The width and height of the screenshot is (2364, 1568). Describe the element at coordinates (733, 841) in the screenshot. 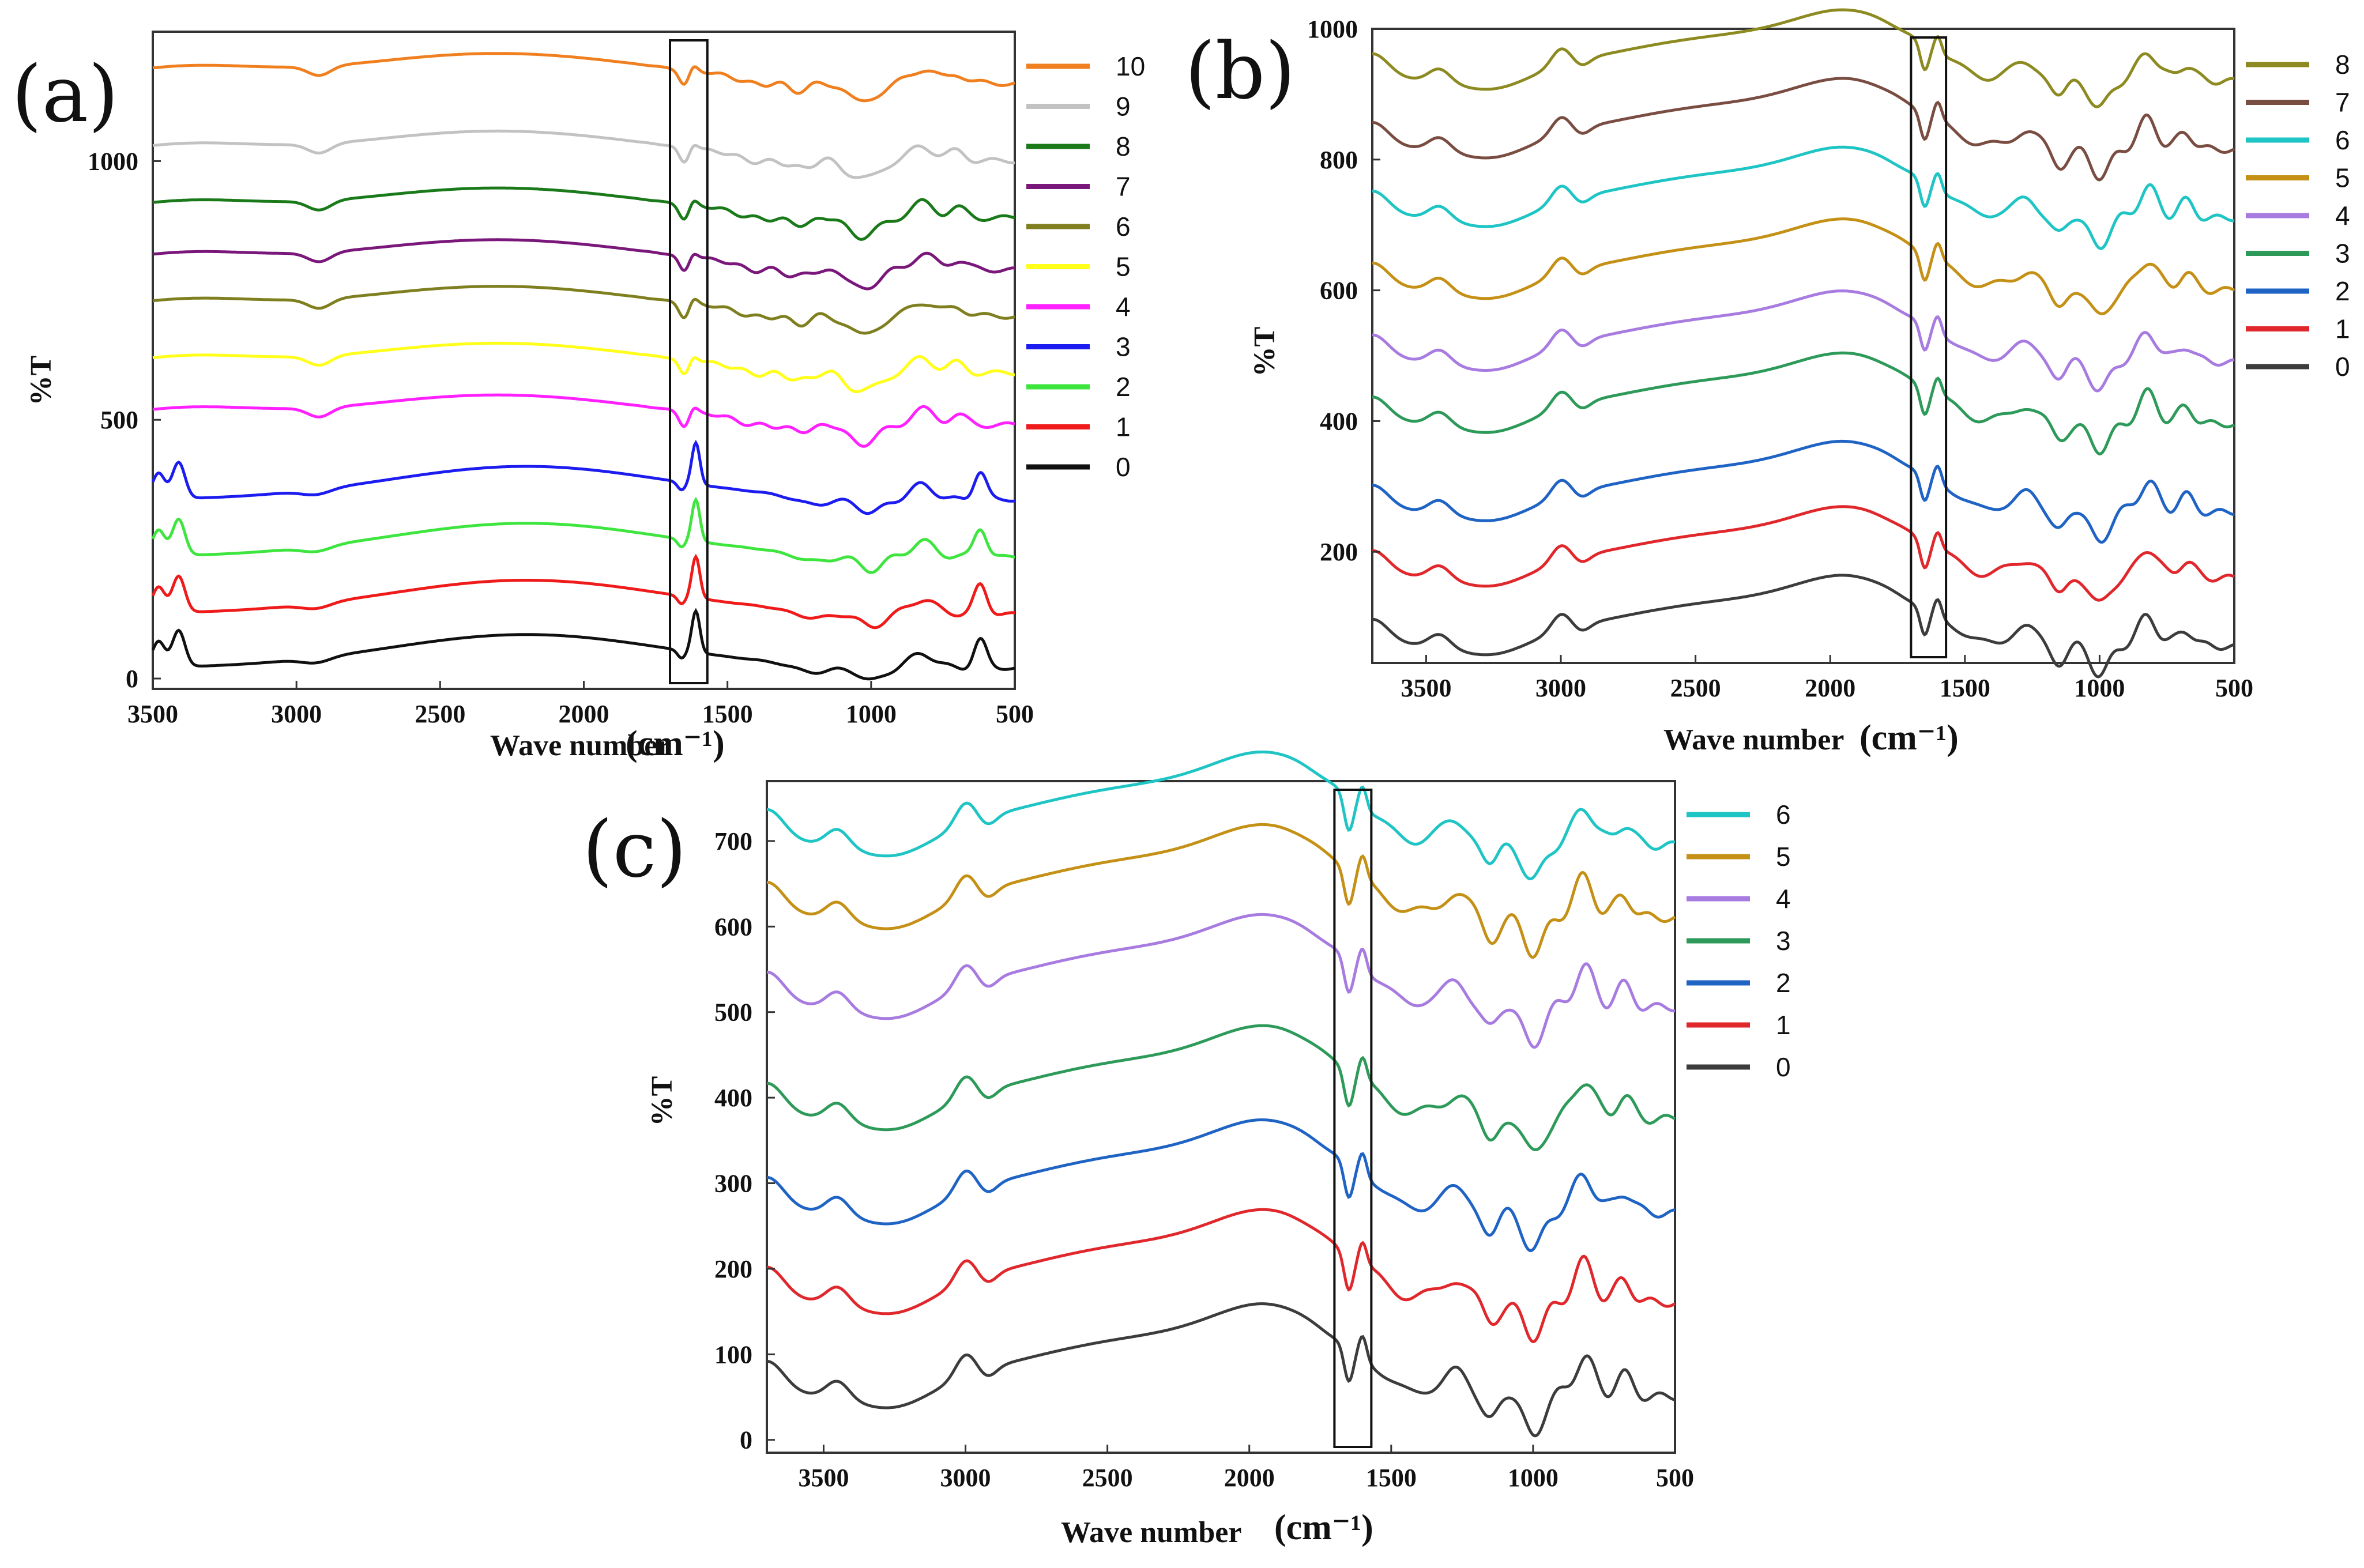

I see `y-tick-label: 700` at that location.